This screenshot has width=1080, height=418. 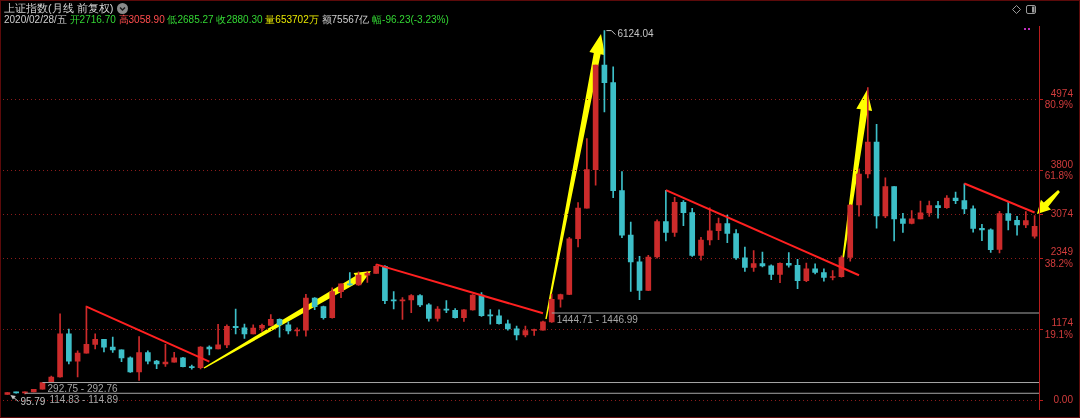 I want to click on y-tick-label: 2349 38.2%, so click(x=1059, y=257).